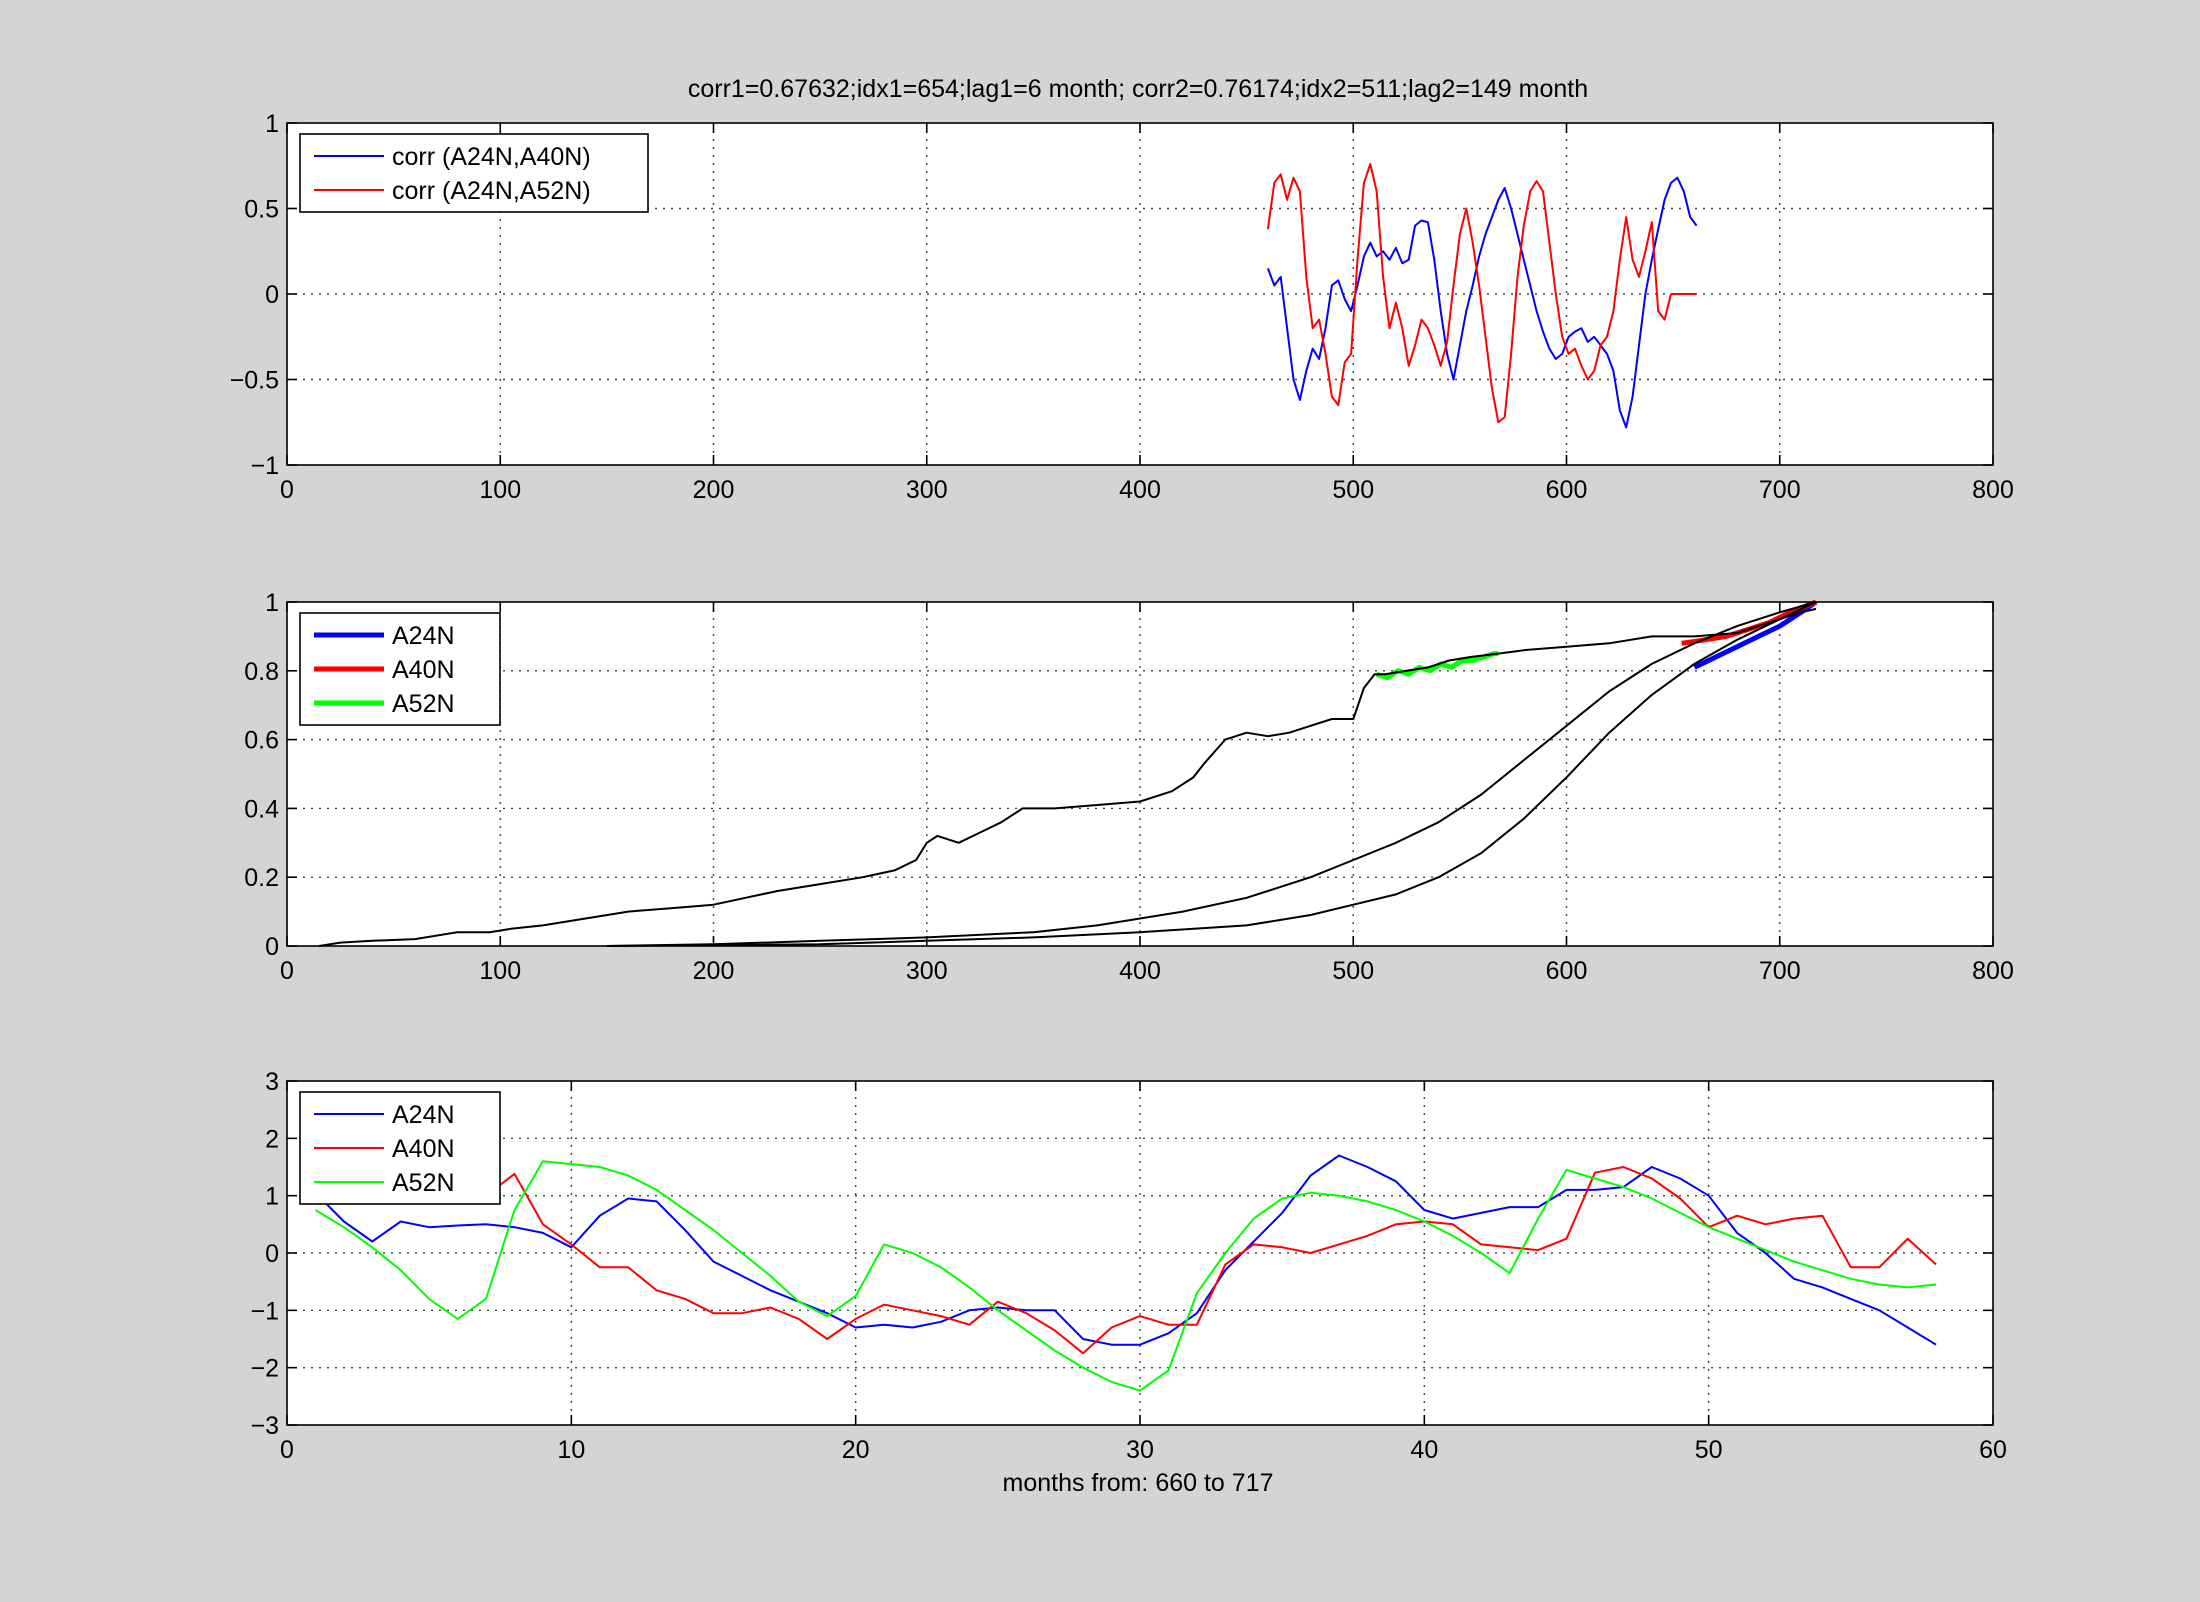 The width and height of the screenshot is (2200, 1602). I want to click on x-axis-label: months from: 660 to 717, so click(1138, 1483).